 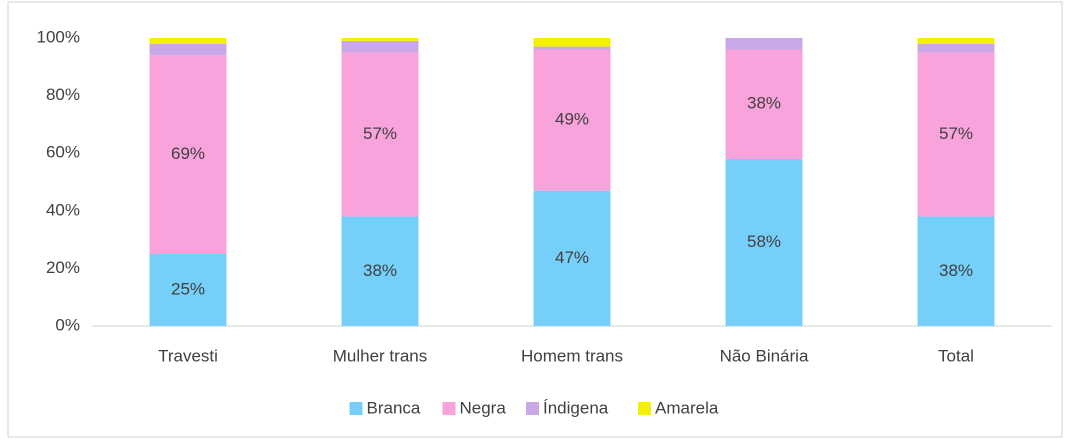 What do you see at coordinates (63, 152) in the screenshot?
I see `y-tick-label: 60%` at bounding box center [63, 152].